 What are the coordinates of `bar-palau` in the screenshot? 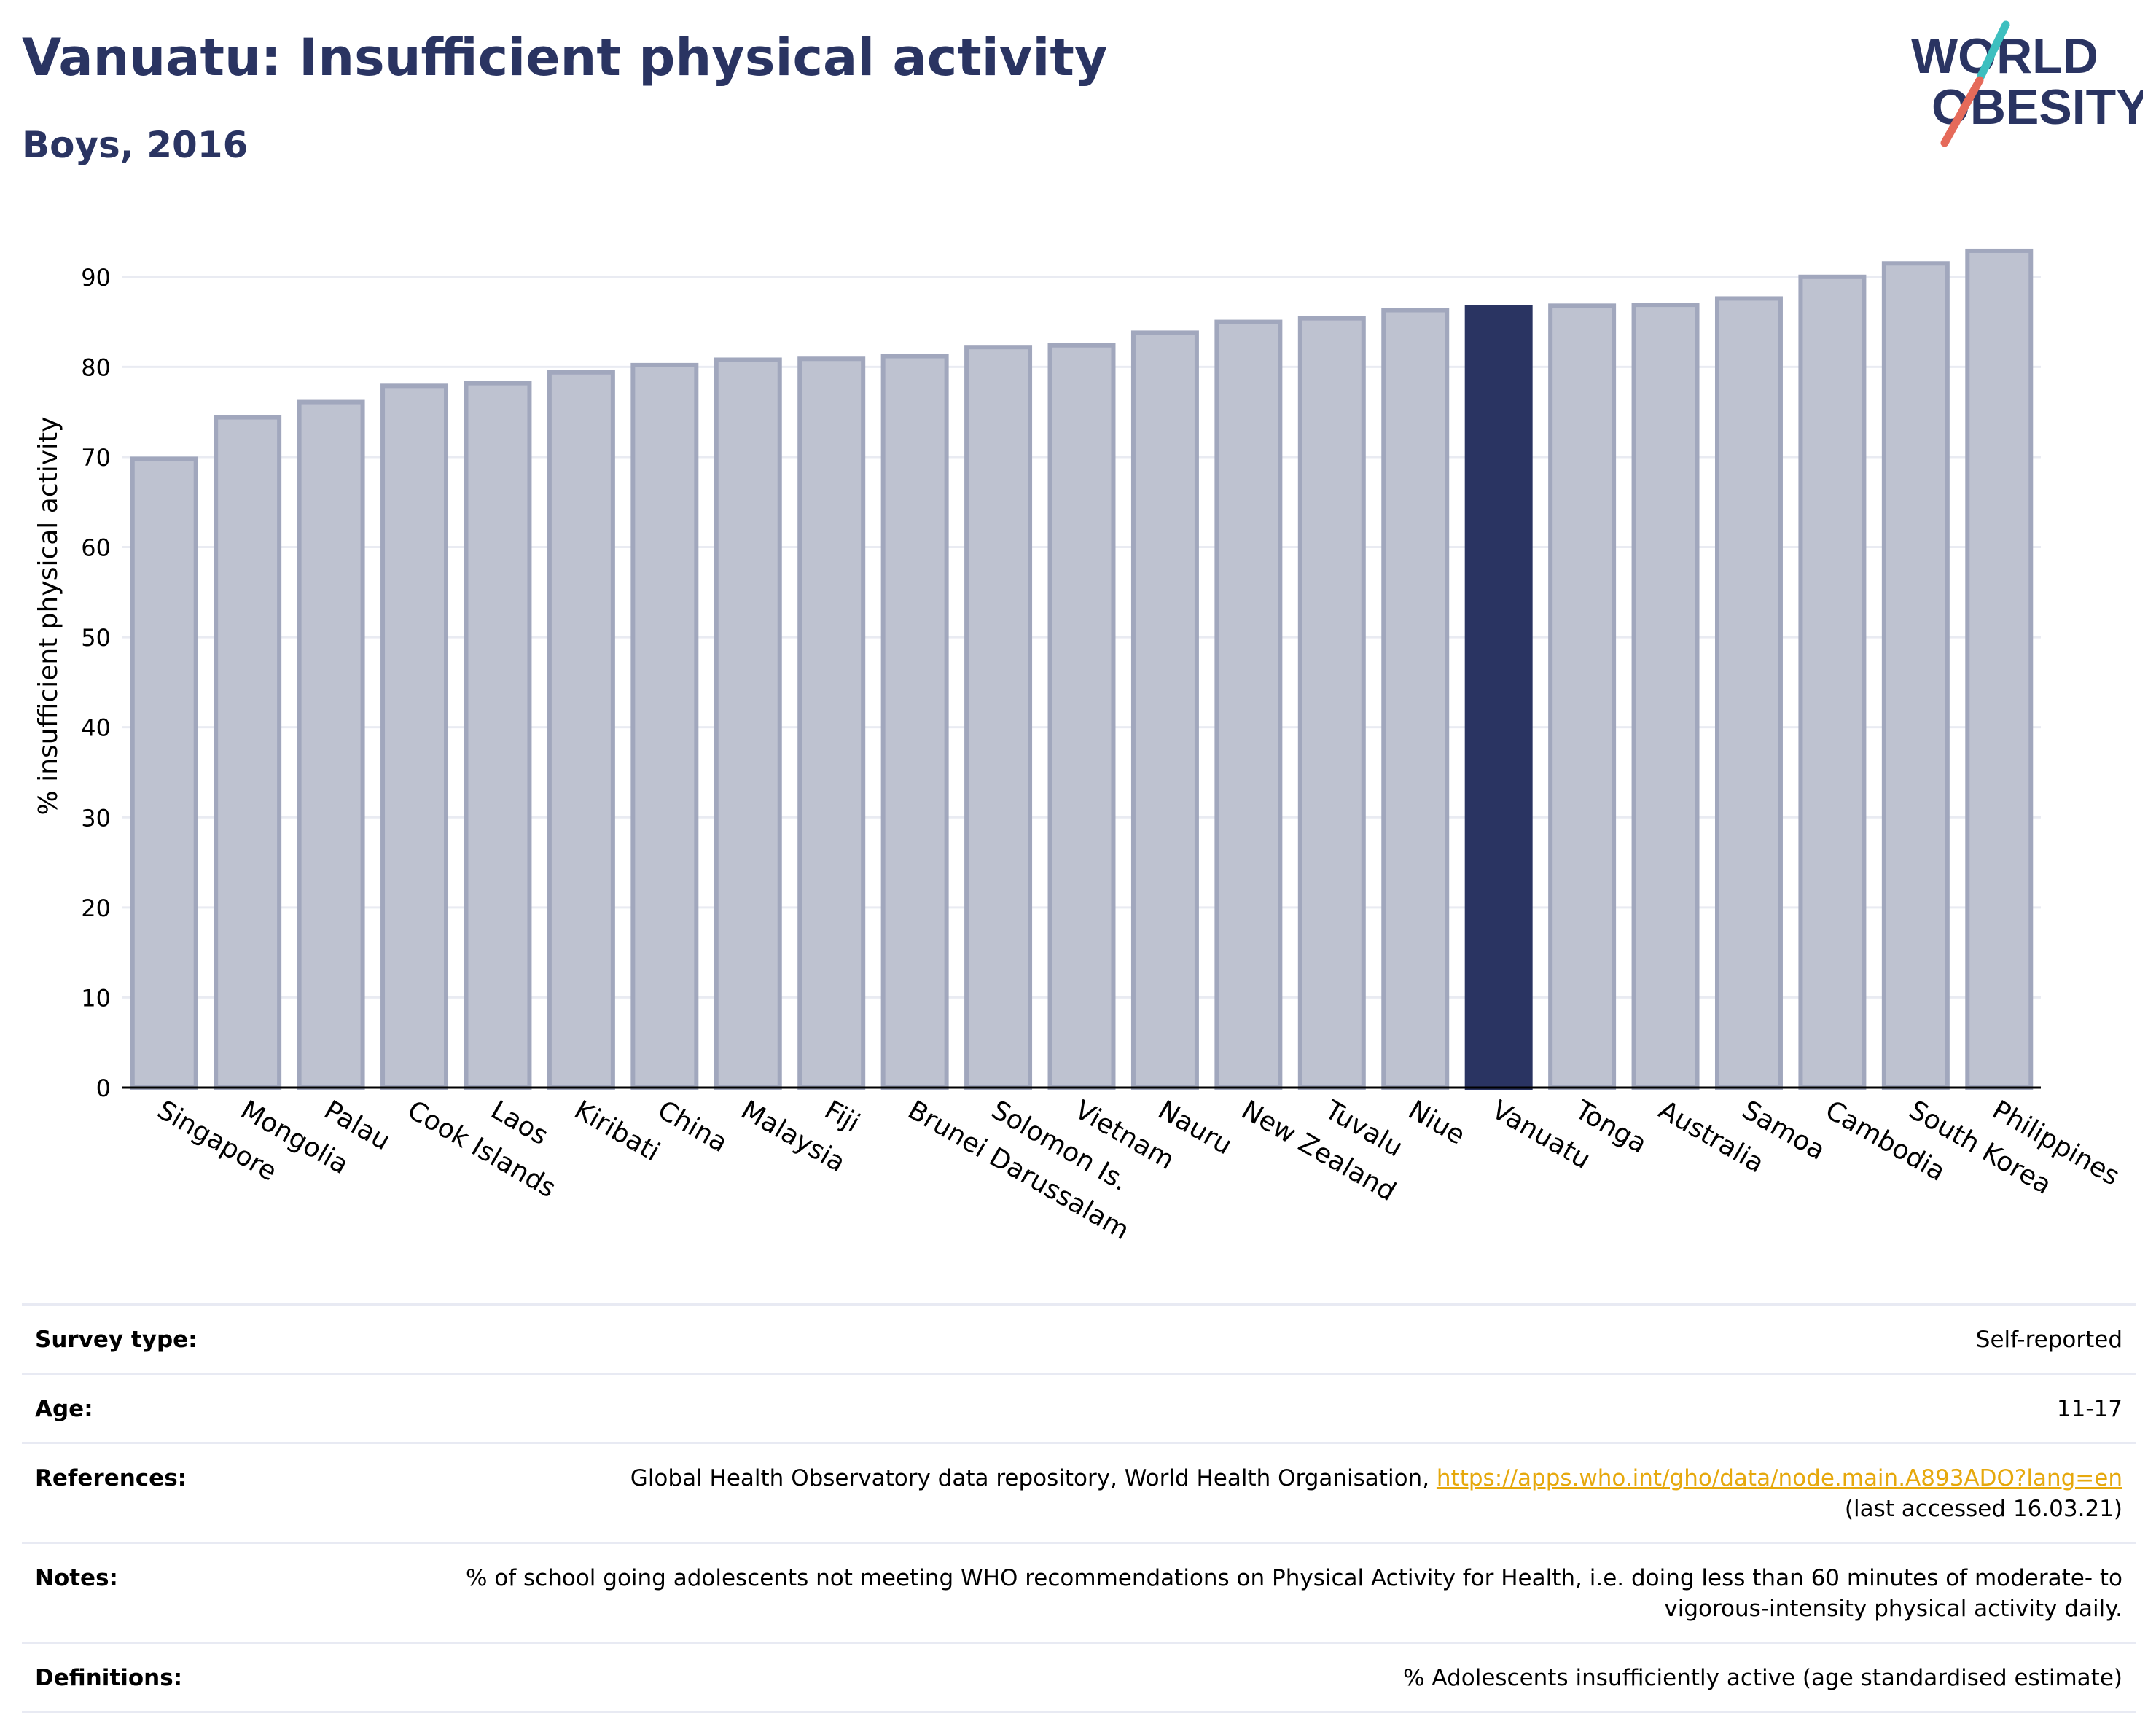 It's located at (331, 744).